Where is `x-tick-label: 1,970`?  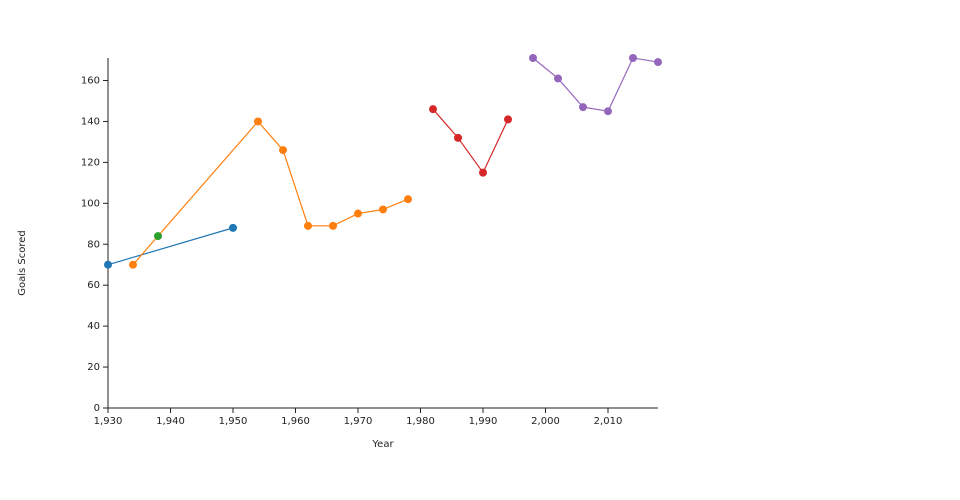
x-tick-label: 1,970 is located at coordinates (358, 421).